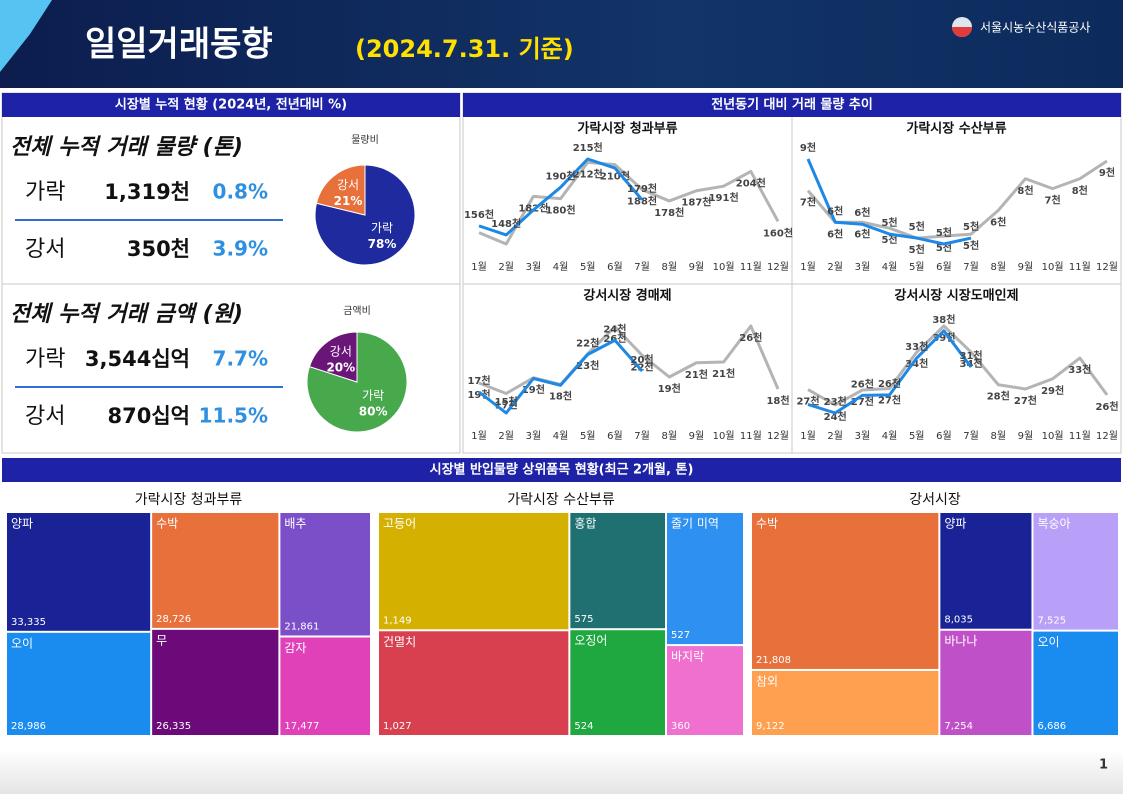 This screenshot has width=1123, height=794. I want to click on data-label: 178천, so click(669, 212).